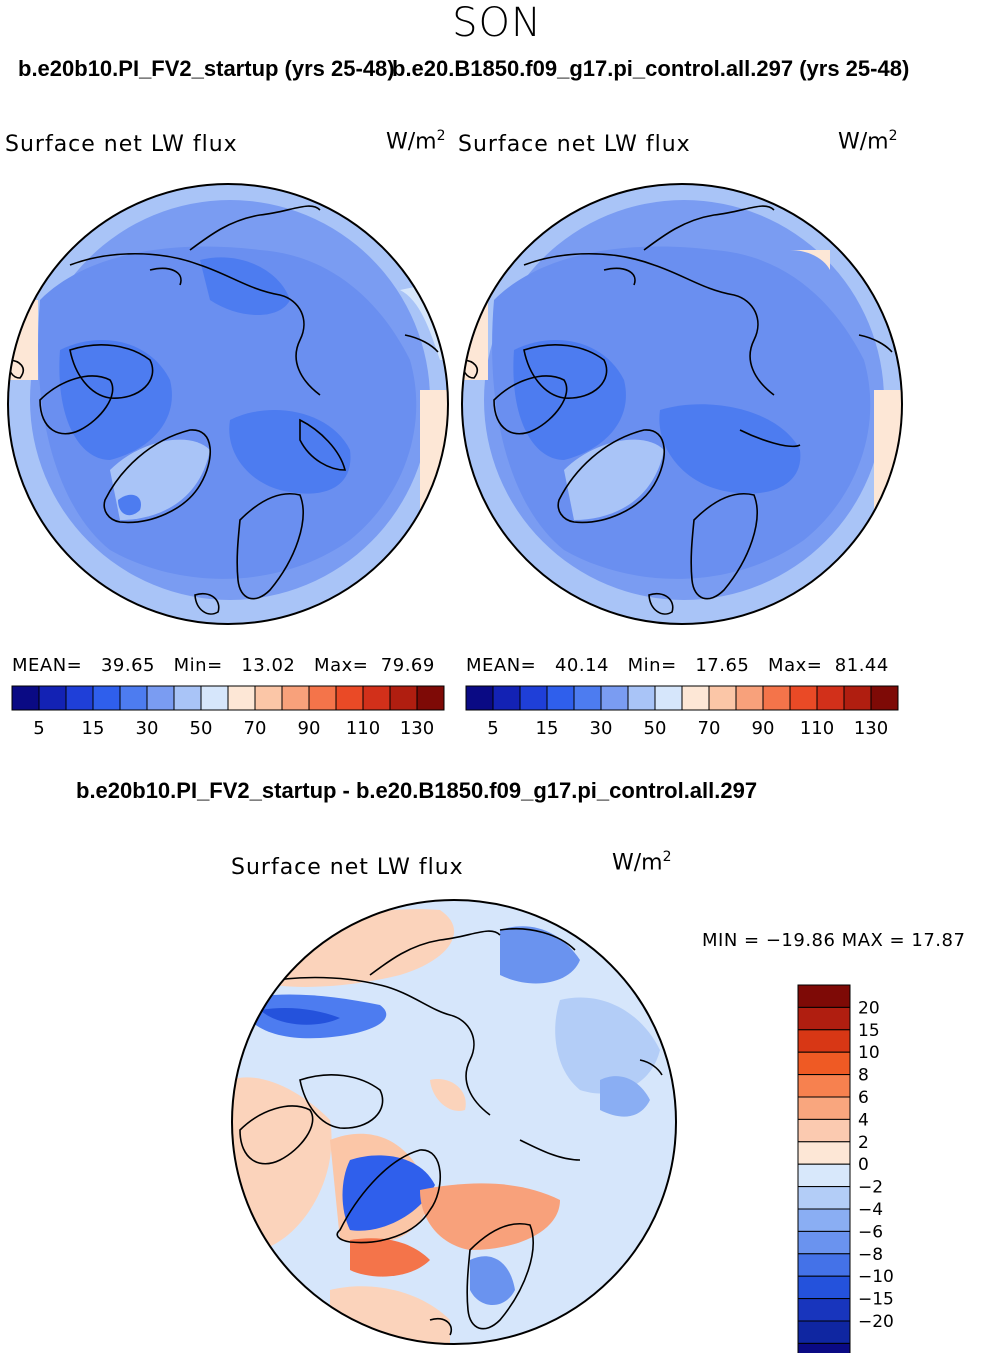  Describe the element at coordinates (363, 728) in the screenshot. I see `left-colorbar-tick-label: 110` at that location.